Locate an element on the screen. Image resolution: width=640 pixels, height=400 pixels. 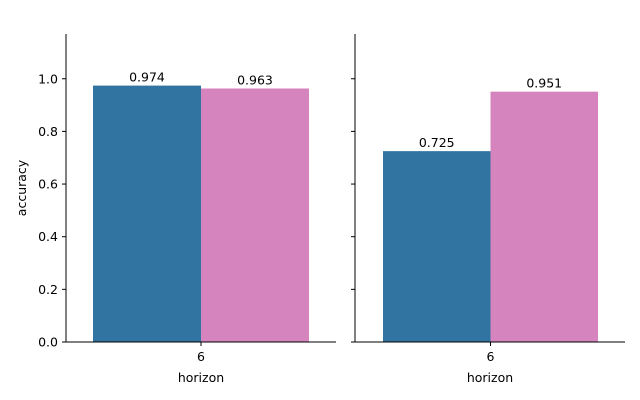
bar-data-label: 0.963 is located at coordinates (255, 79).